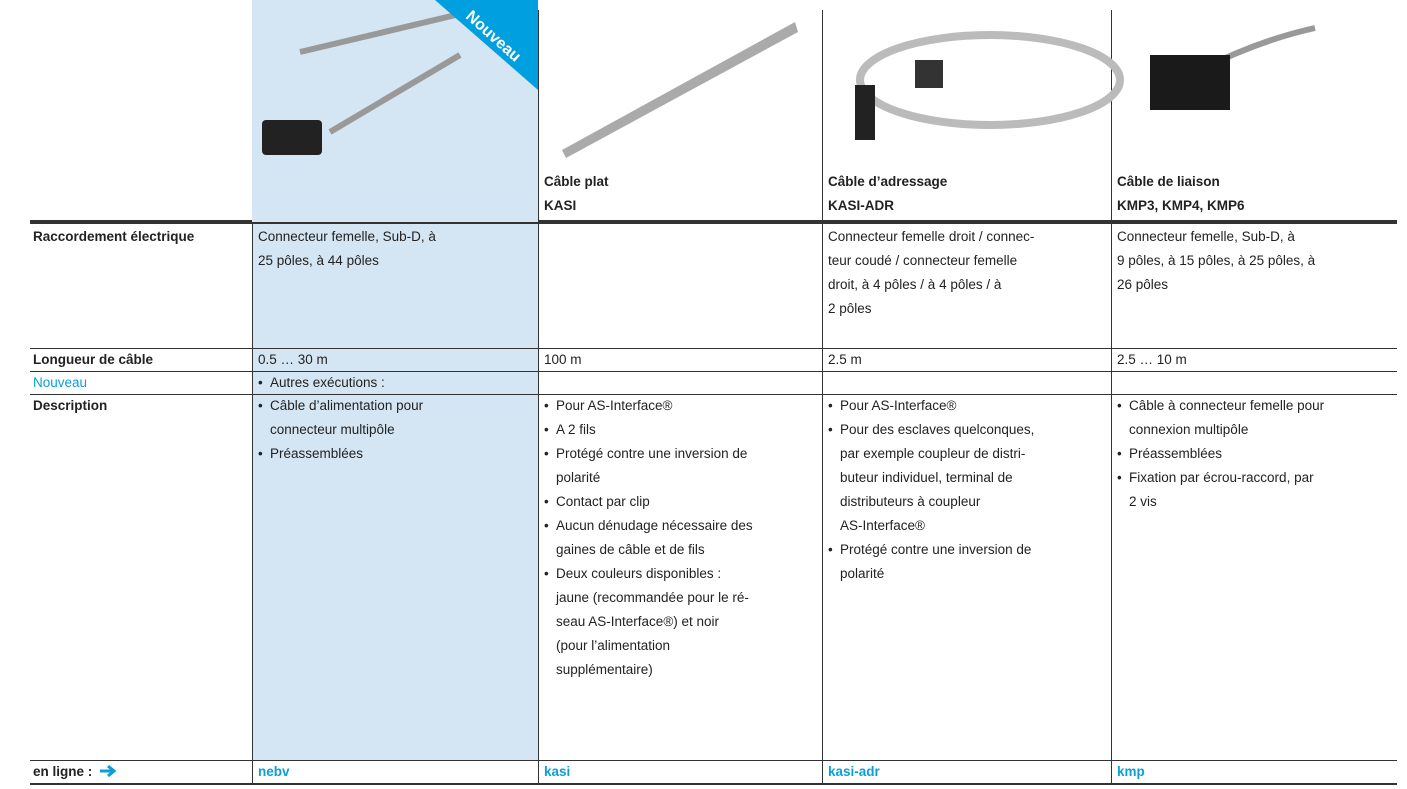 This screenshot has height=789, width=1407. I want to click on description-text: connecteur multipôle, so click(332, 429).